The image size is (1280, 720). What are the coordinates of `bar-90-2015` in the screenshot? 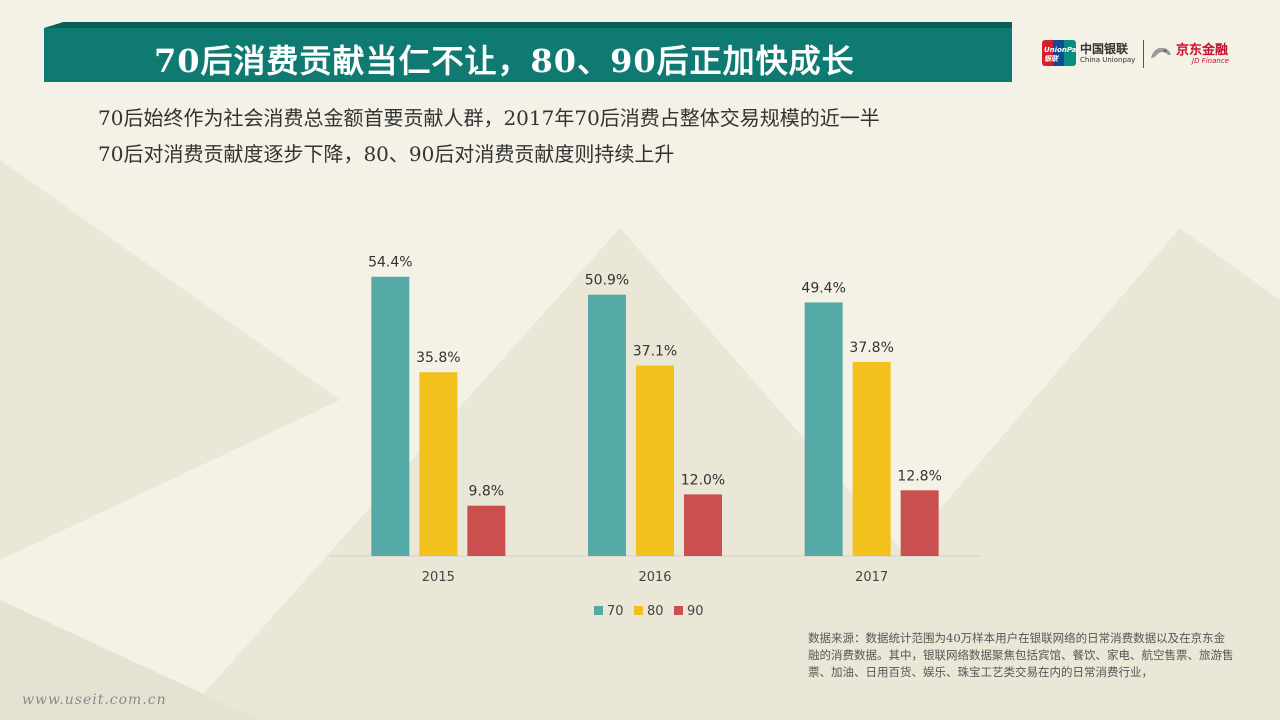 It's located at (486, 530).